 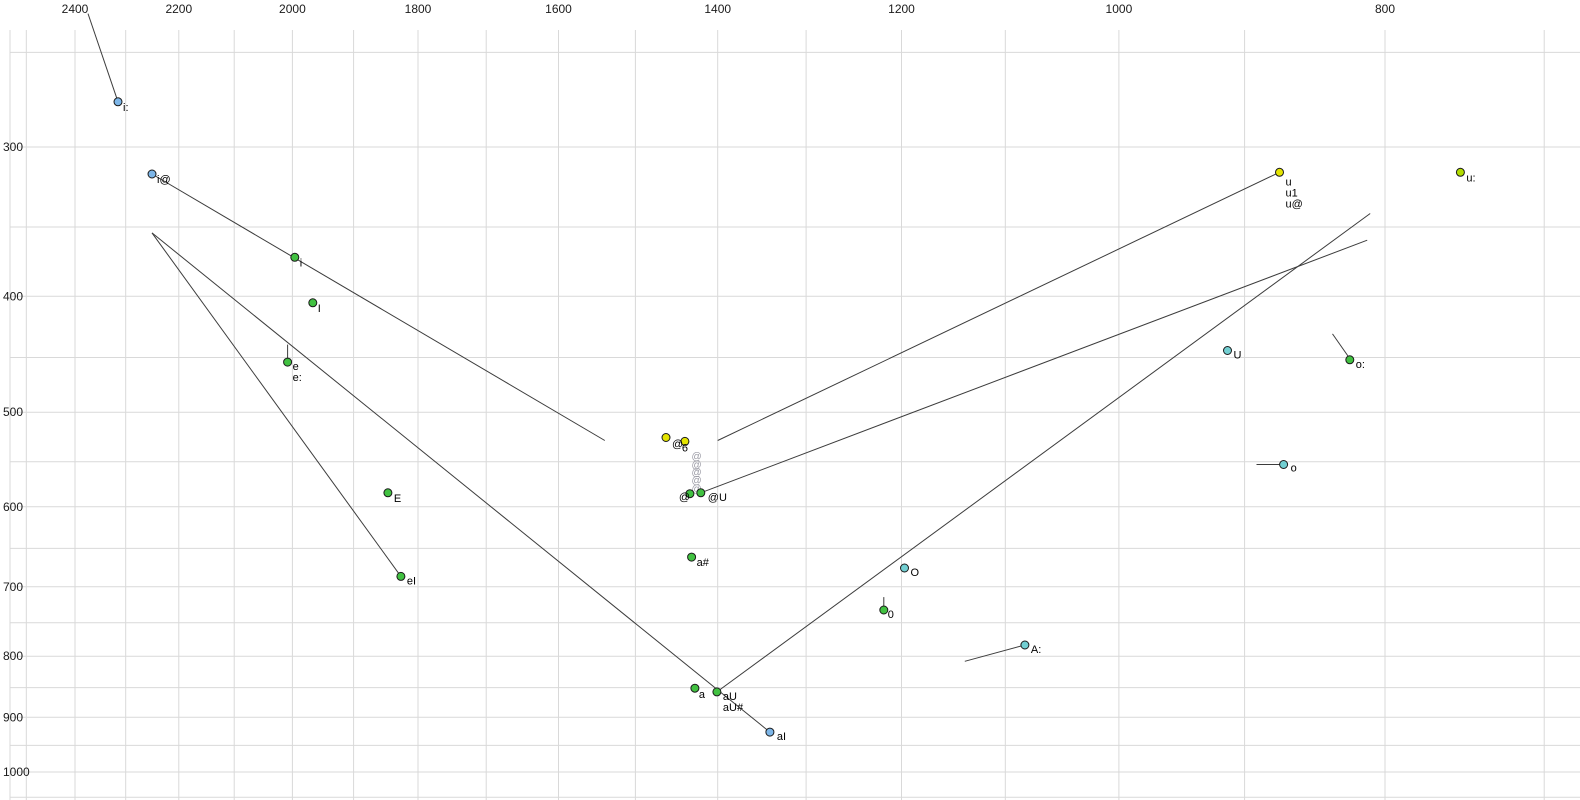 What do you see at coordinates (13, 587) in the screenshot?
I see `y-tick-label: 700` at bounding box center [13, 587].